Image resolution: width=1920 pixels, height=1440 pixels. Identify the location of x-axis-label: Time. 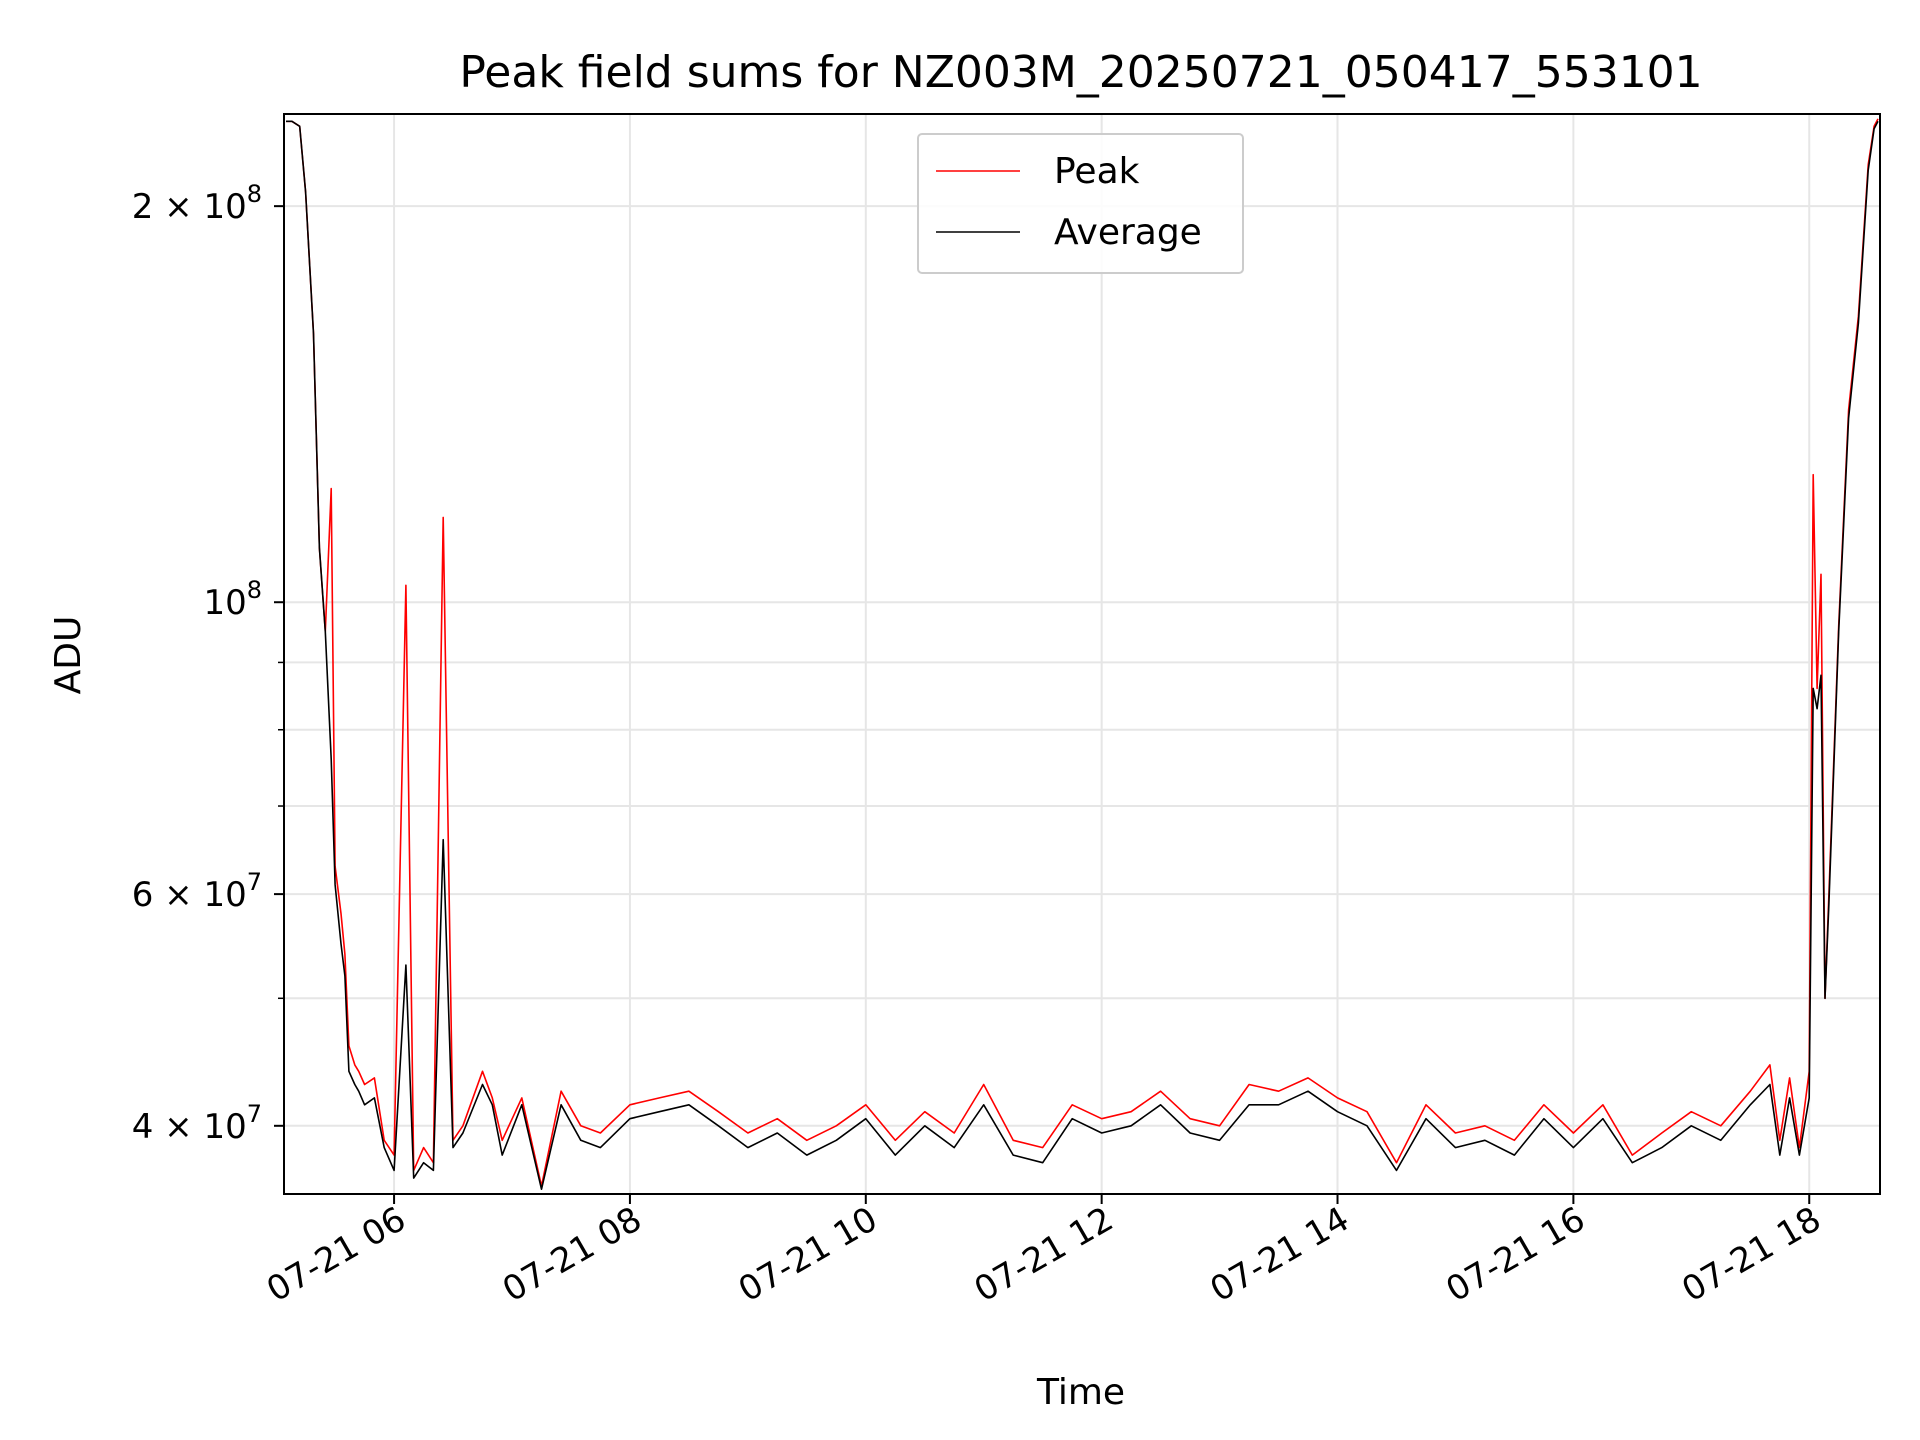
(1080, 1392).